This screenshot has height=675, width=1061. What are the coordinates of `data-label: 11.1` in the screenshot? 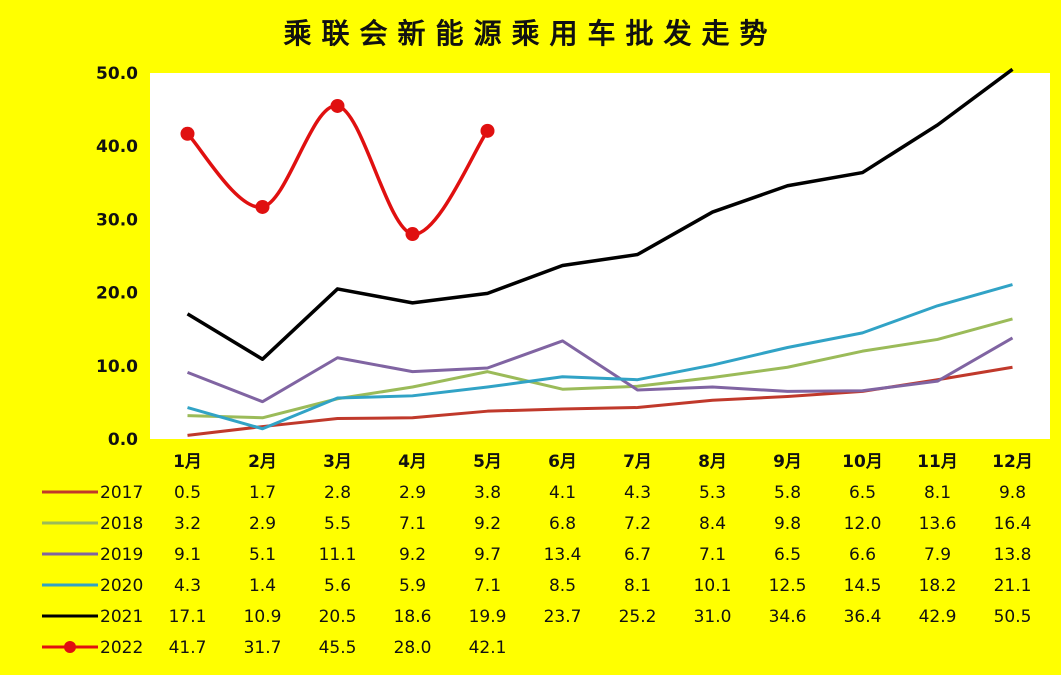 It's located at (338, 555).